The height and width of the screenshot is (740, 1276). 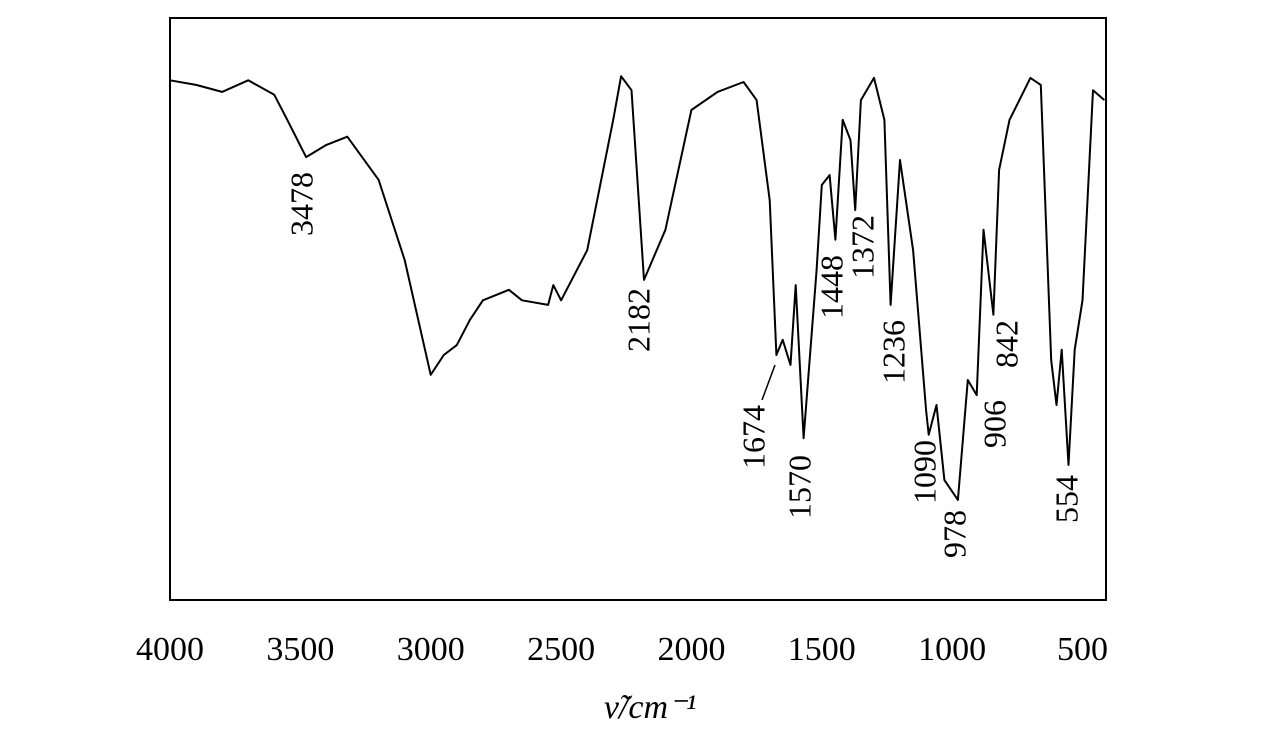 I want to click on x-tick-label: 2500, so click(x=561, y=649).